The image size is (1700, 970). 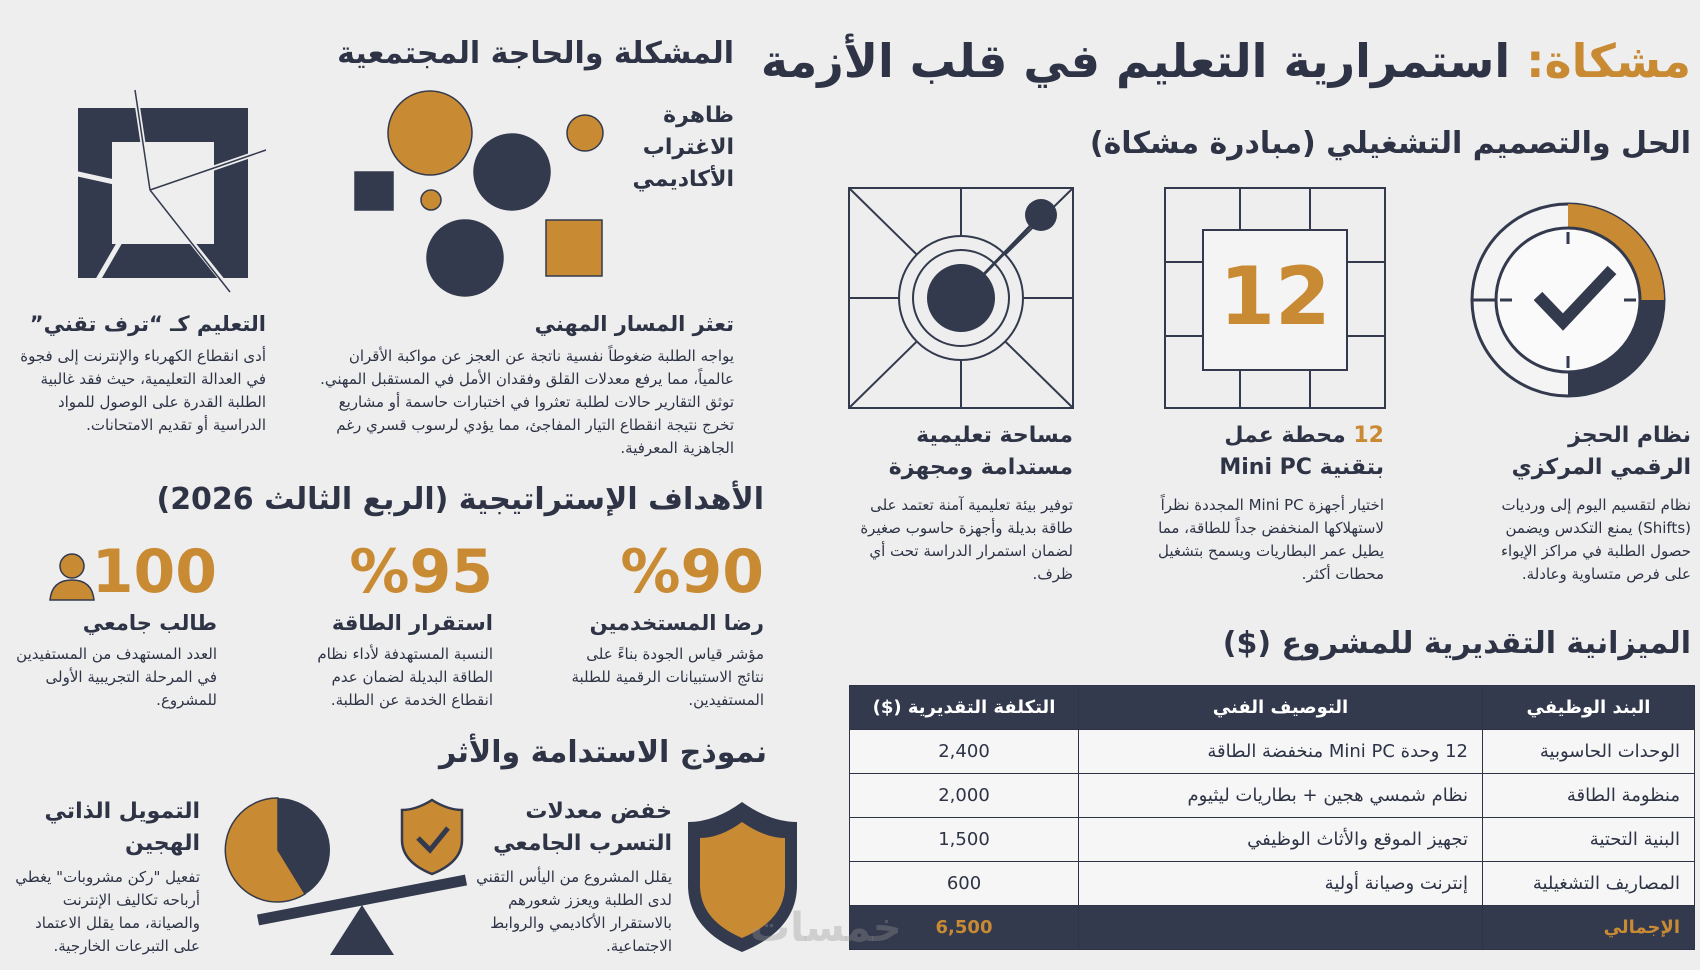 I want to click on icon-number: 12, so click(x=1274, y=296).